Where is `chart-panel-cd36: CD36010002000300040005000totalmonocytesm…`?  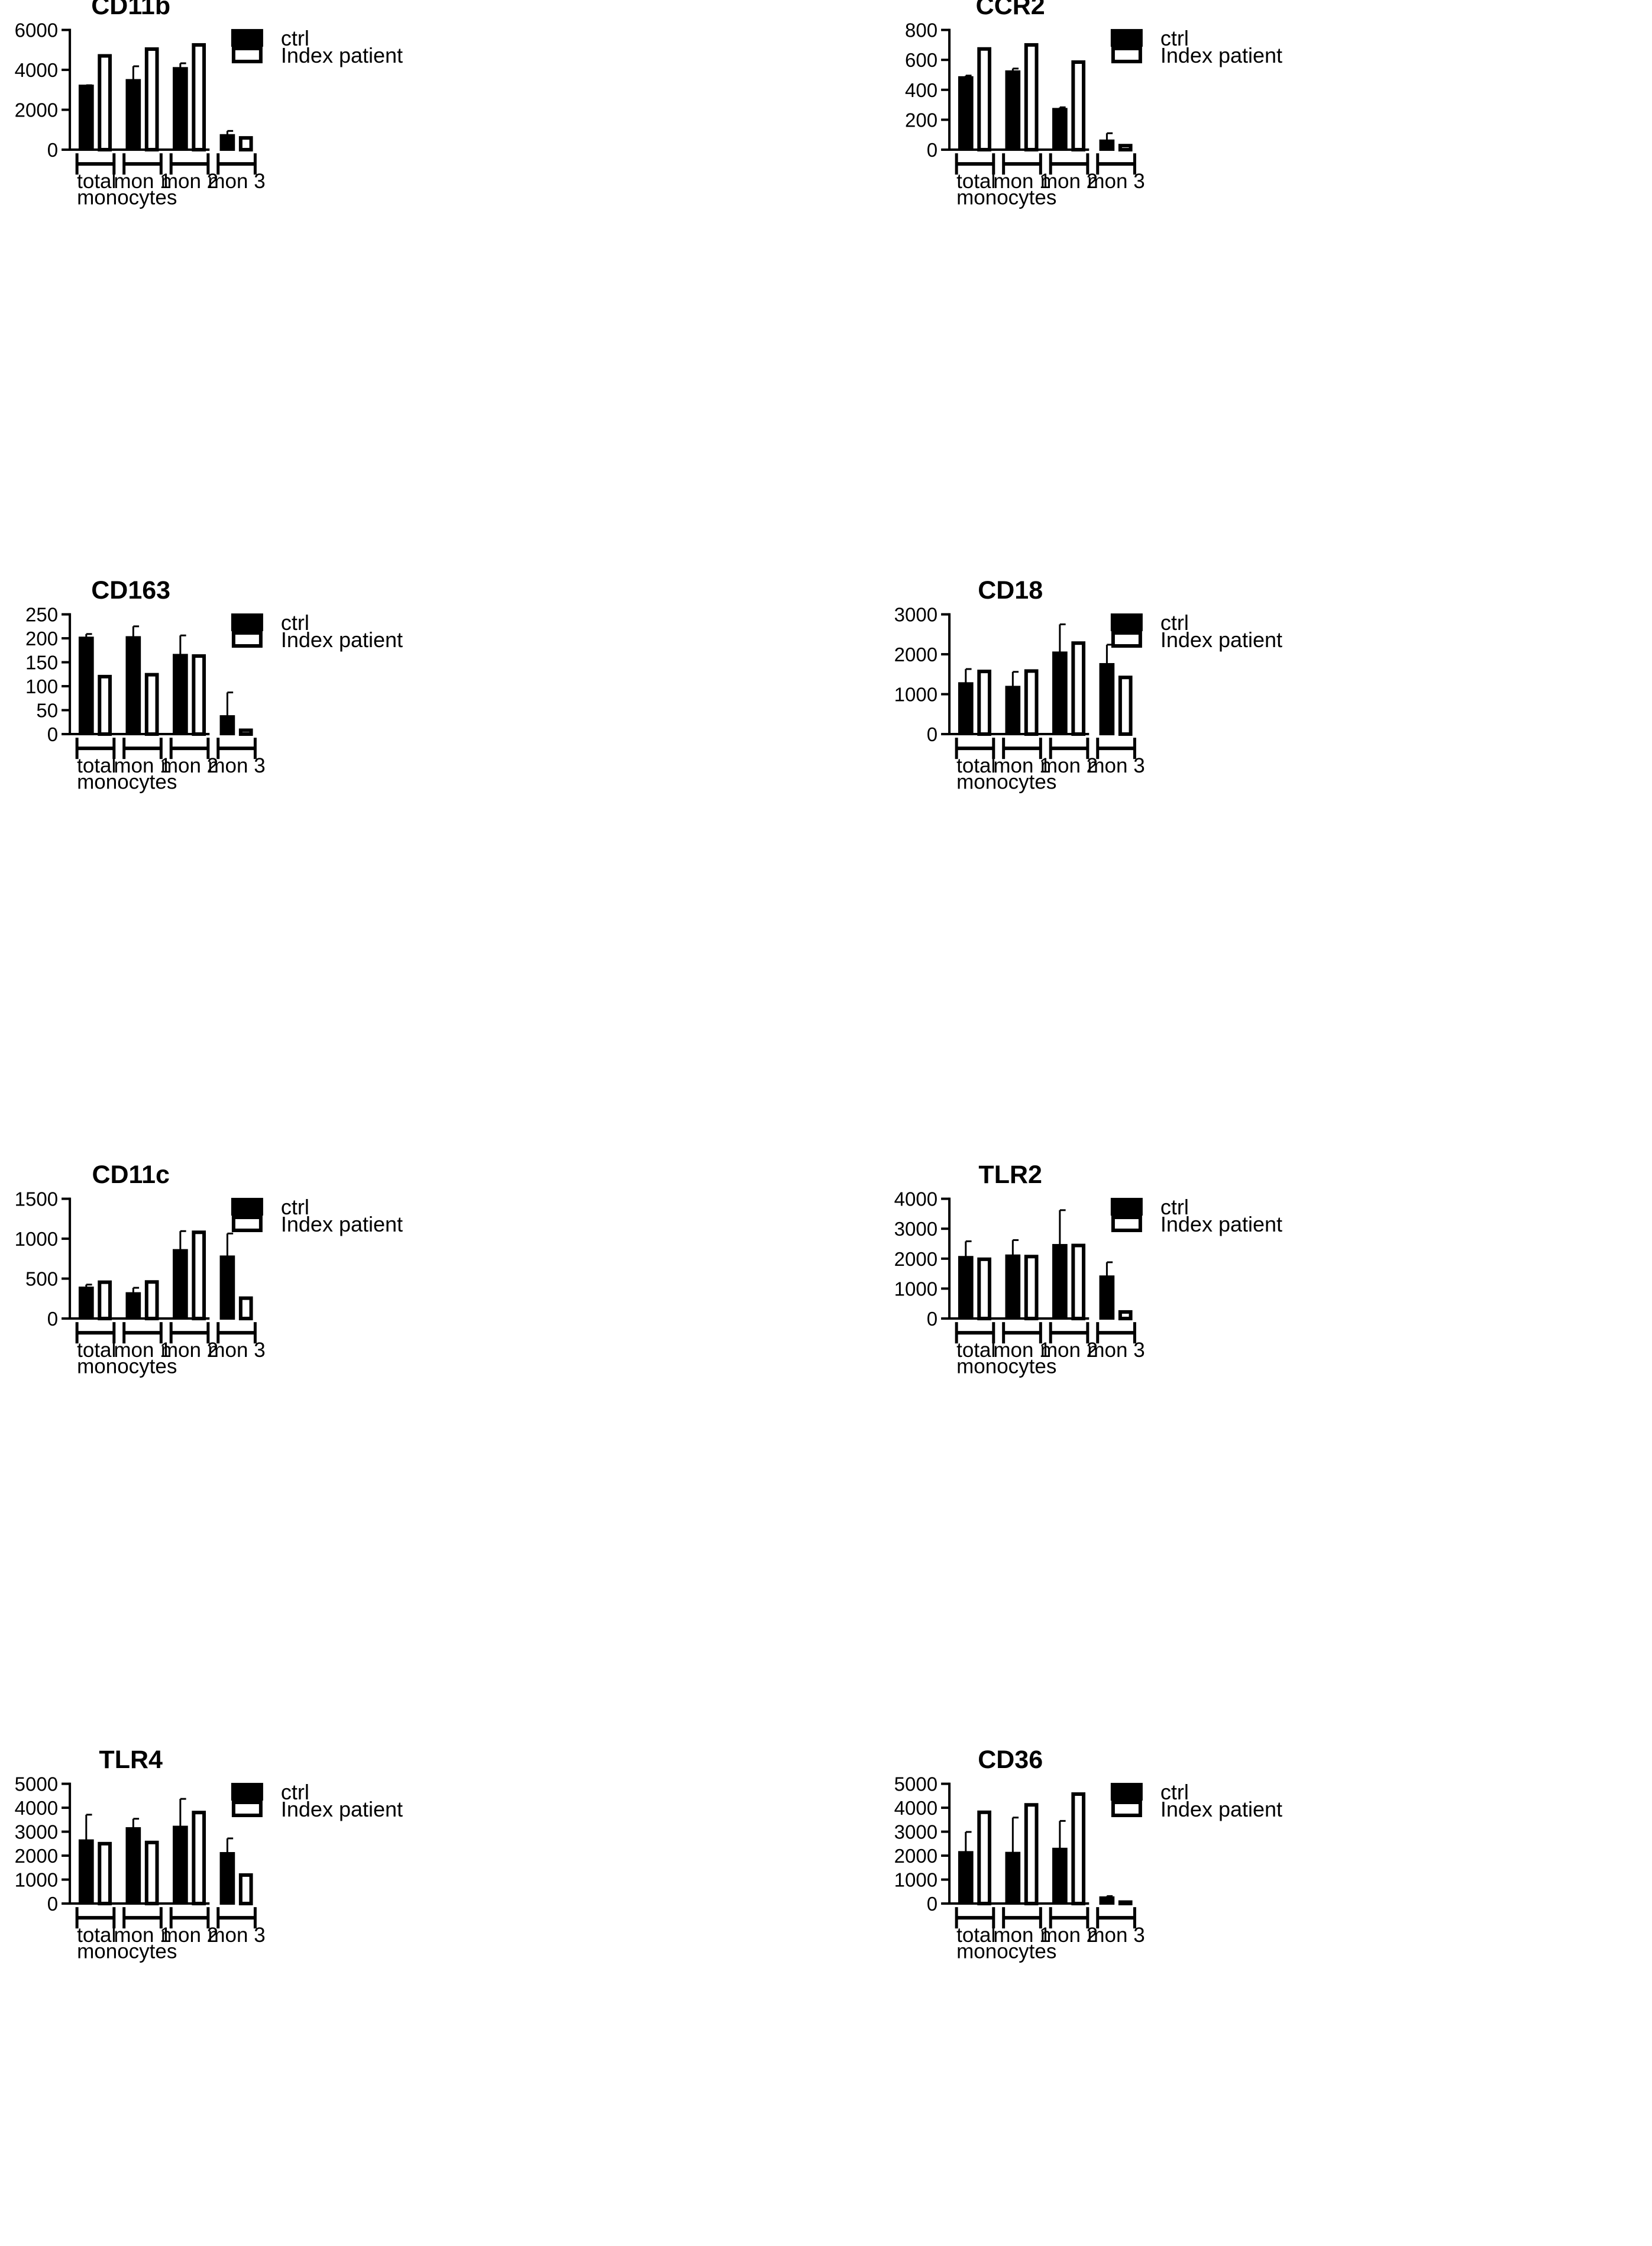
chart-panel-cd36: CD36010002000300040005000totalmonocytesm… is located at coordinates (1088, 1855).